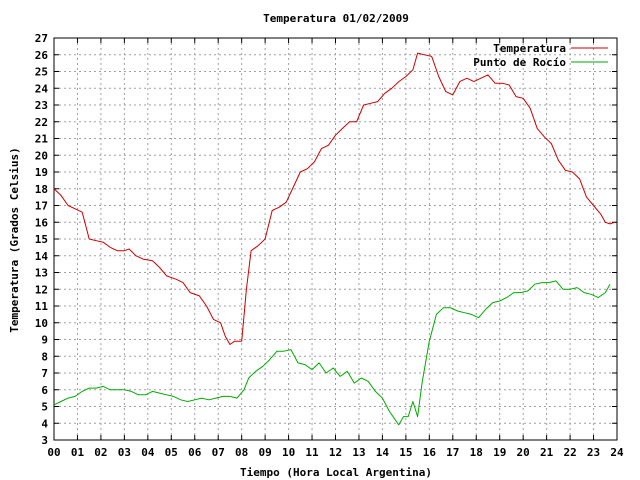 The image size is (640, 480). I want to click on x-tick-label: 24, so click(617, 452).